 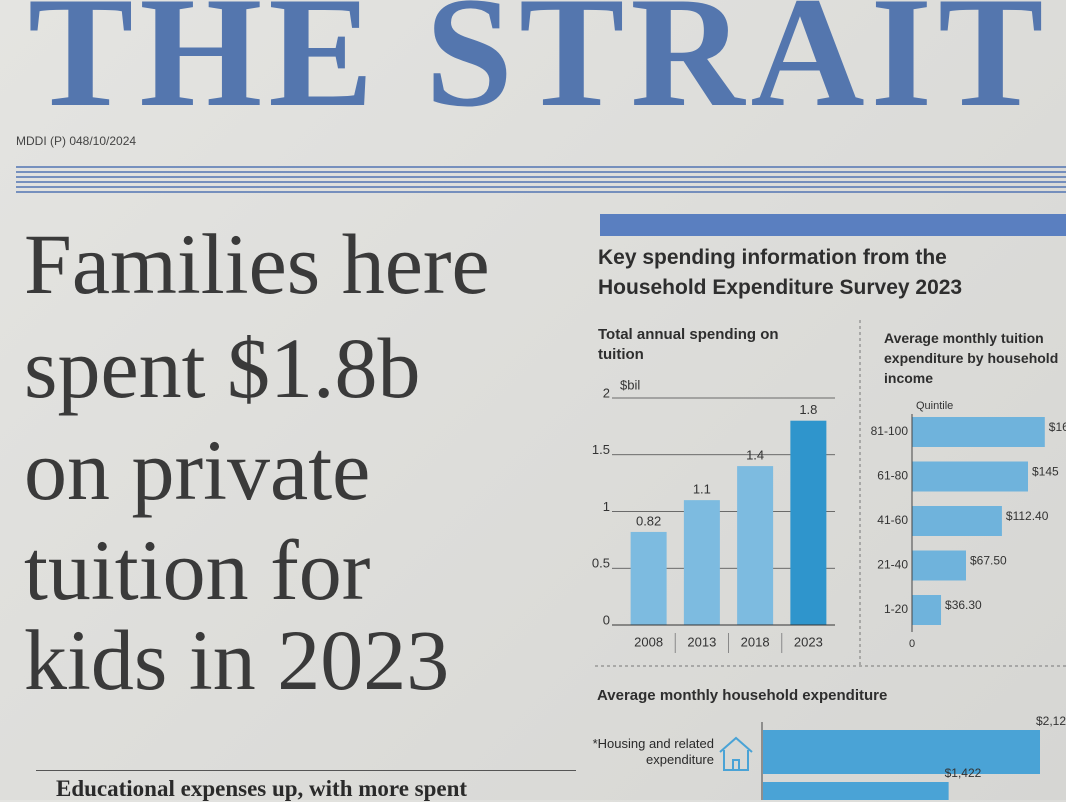 What do you see at coordinates (736, 753) in the screenshot?
I see `house-icon` at bounding box center [736, 753].